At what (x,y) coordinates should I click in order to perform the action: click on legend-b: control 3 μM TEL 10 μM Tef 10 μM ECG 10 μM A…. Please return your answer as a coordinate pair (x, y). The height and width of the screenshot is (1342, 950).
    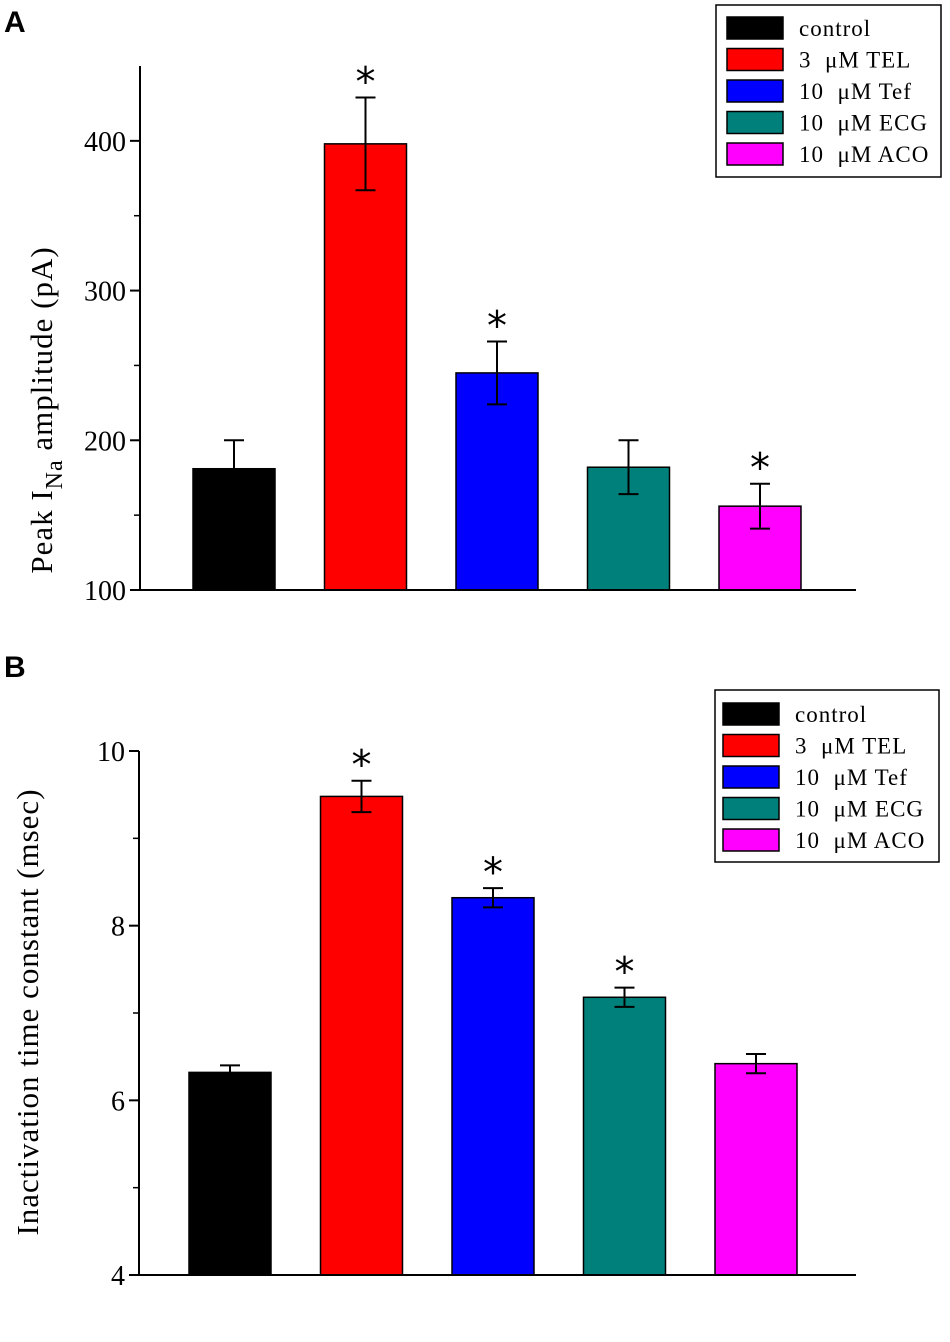
    Looking at the image, I should click on (827, 776).